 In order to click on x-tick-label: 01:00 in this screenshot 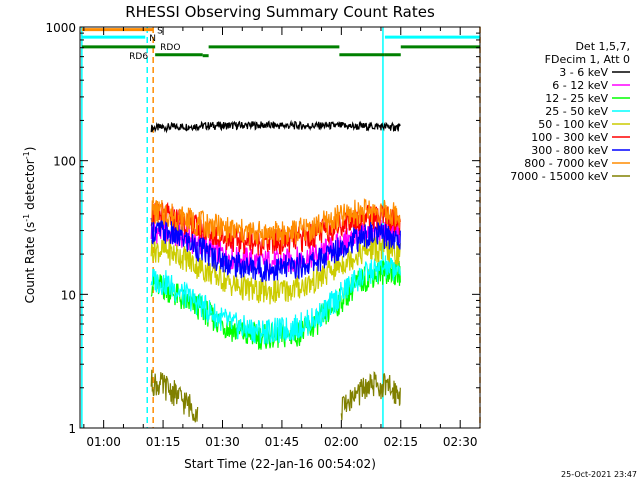, I will do `click(103, 442)`.